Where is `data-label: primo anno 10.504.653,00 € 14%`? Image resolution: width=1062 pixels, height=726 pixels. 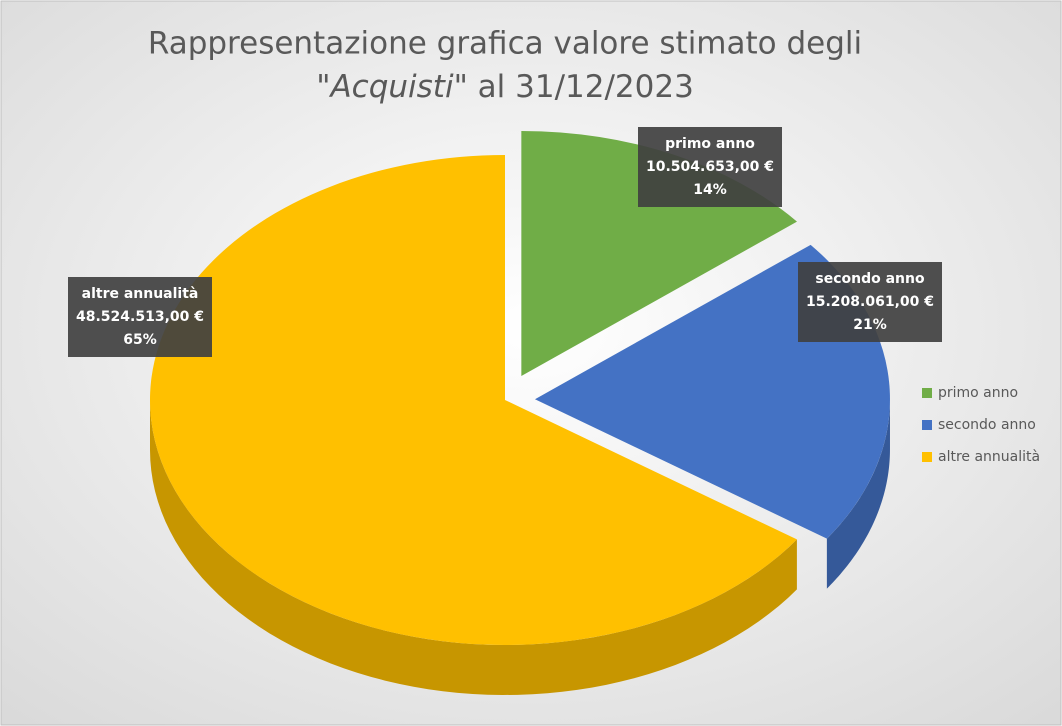 data-label: primo anno 10.504.653,00 € 14% is located at coordinates (710, 167).